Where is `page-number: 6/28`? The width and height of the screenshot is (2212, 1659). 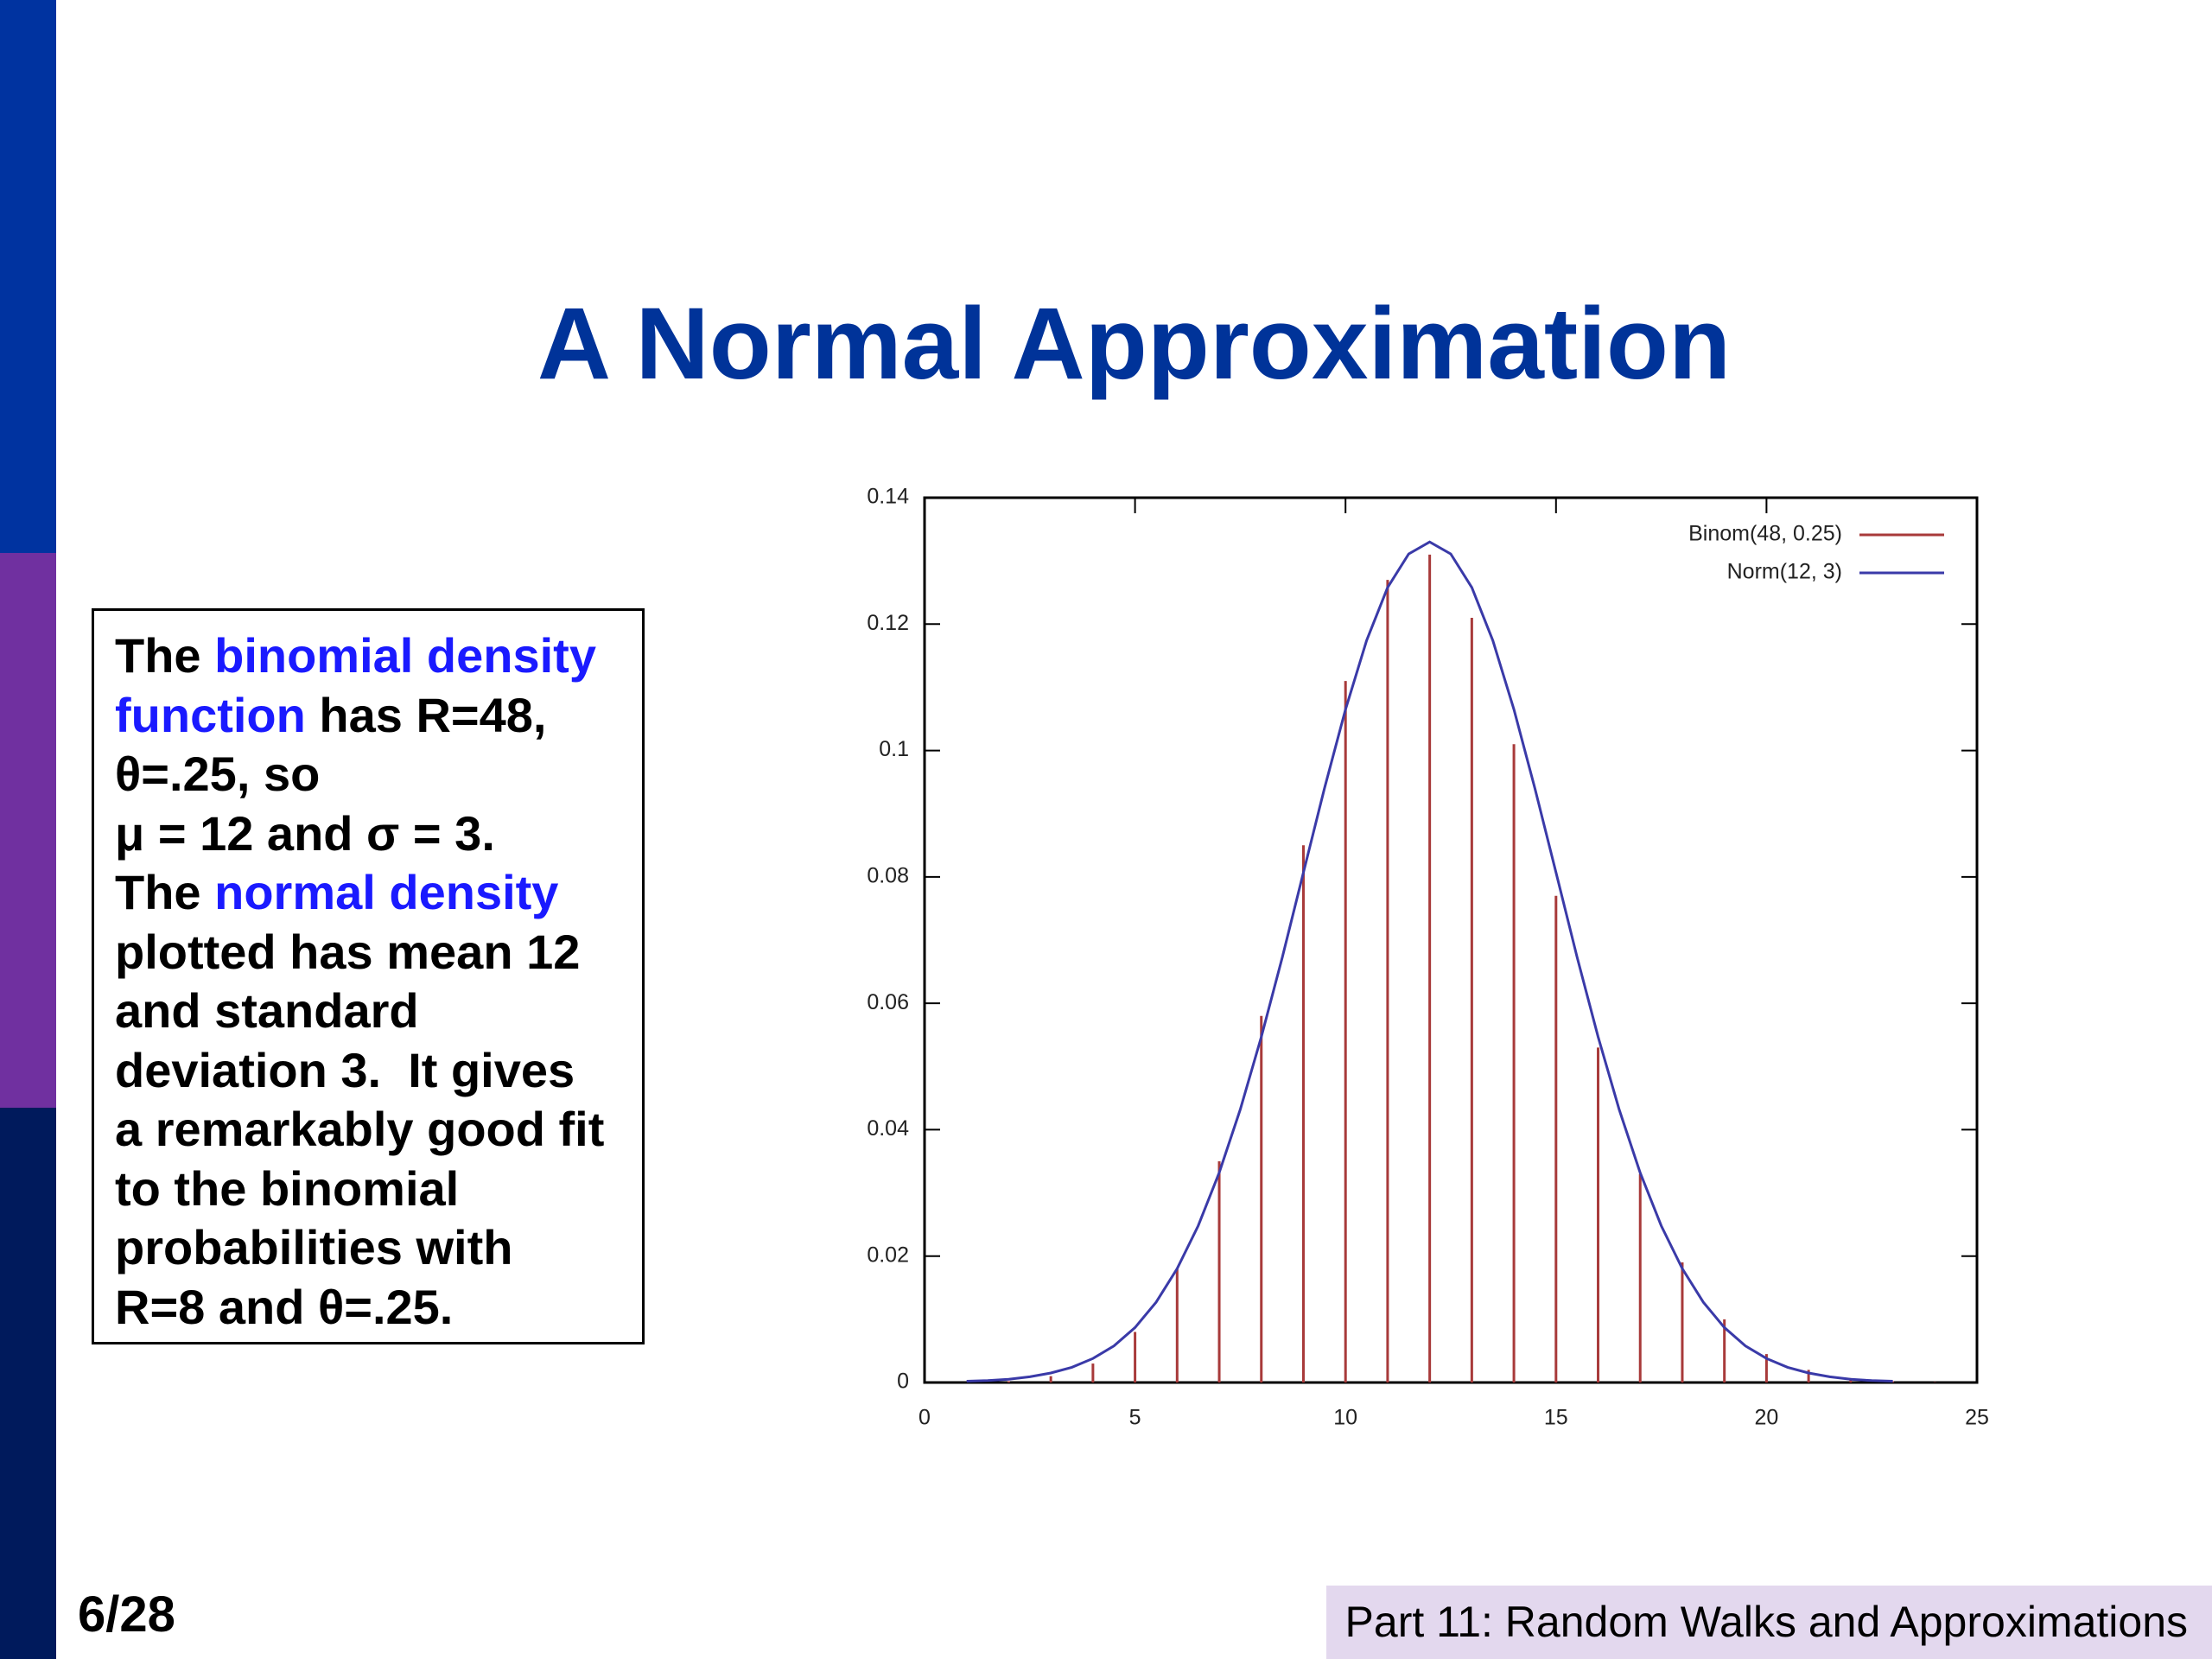
page-number: 6/28 is located at coordinates (126, 1614).